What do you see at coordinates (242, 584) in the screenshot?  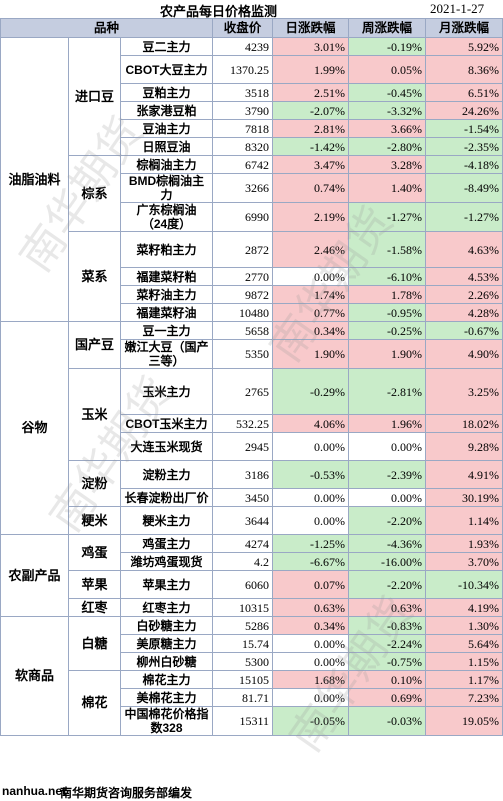 I see `close-price: 6060` at bounding box center [242, 584].